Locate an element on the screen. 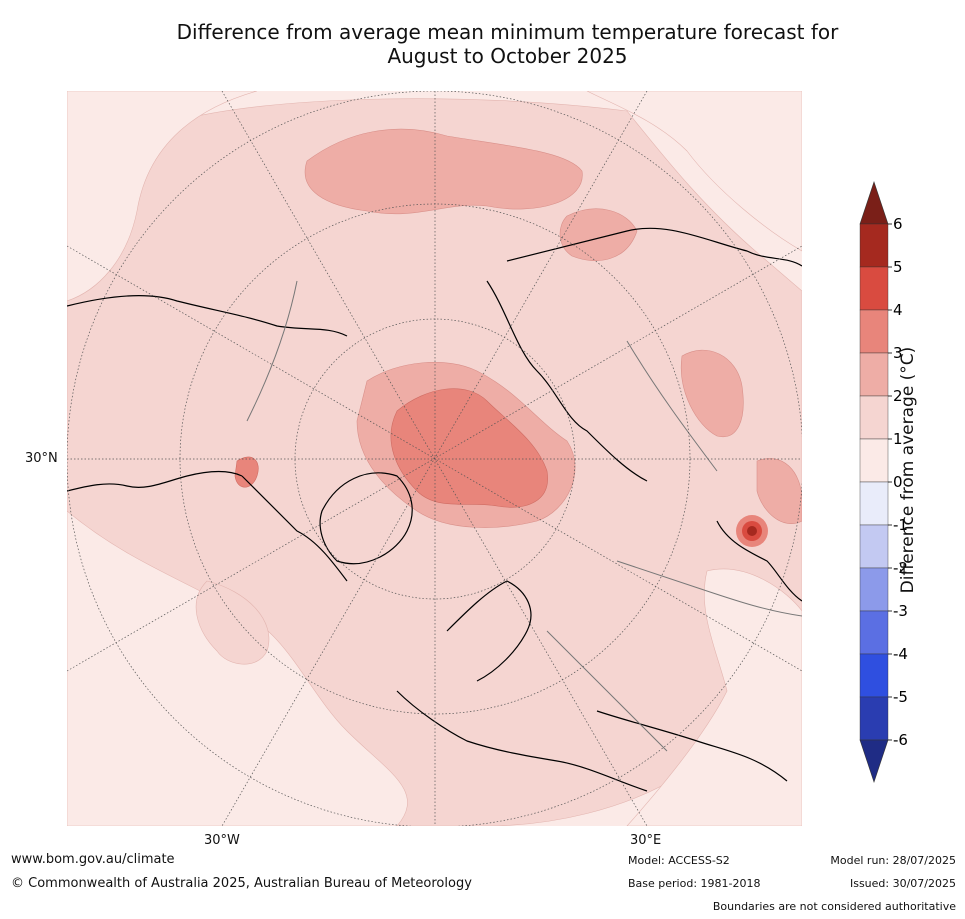 Image resolution: width=965 pixels, height=919 pixels. anomaly-1-2-atlantic is located at coordinates (232, 622).